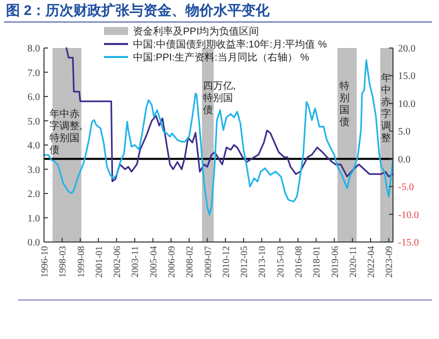 The height and width of the screenshot is (339, 439). I want to click on y-tick-label: 0.0, so click(34, 243).